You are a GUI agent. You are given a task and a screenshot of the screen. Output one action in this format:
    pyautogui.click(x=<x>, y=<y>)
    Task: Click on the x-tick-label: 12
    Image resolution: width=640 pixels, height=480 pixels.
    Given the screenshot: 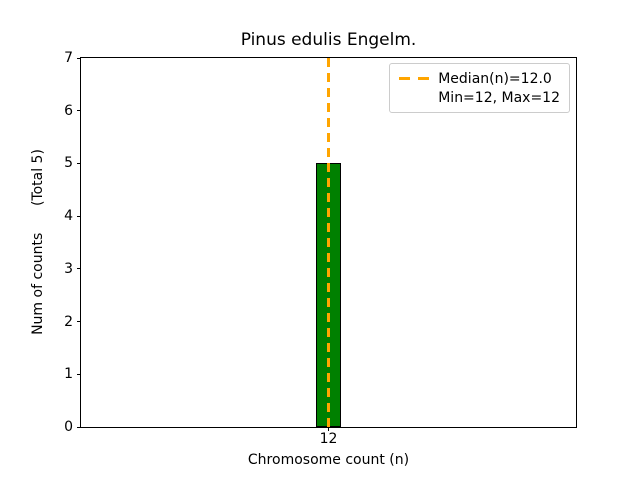 What is the action you would take?
    pyautogui.click(x=328, y=439)
    